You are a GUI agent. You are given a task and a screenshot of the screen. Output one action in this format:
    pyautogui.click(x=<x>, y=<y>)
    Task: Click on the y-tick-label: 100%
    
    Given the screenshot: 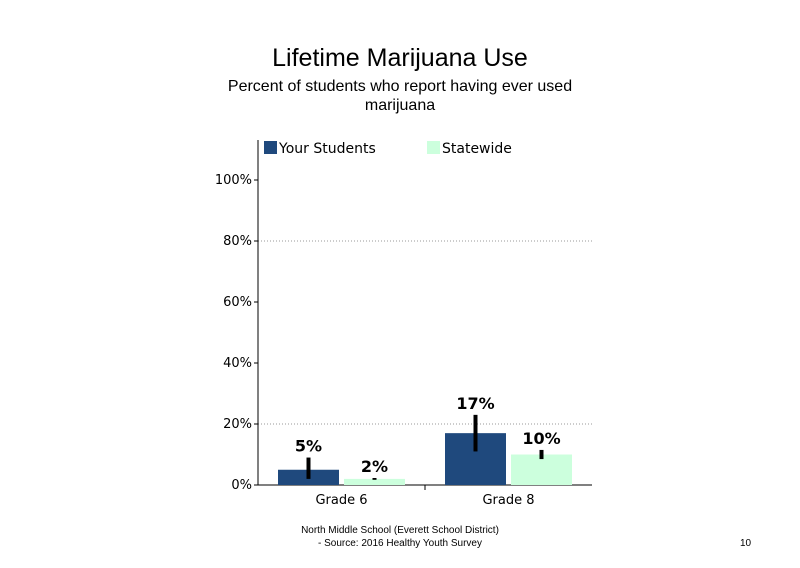 What is the action you would take?
    pyautogui.click(x=233, y=180)
    